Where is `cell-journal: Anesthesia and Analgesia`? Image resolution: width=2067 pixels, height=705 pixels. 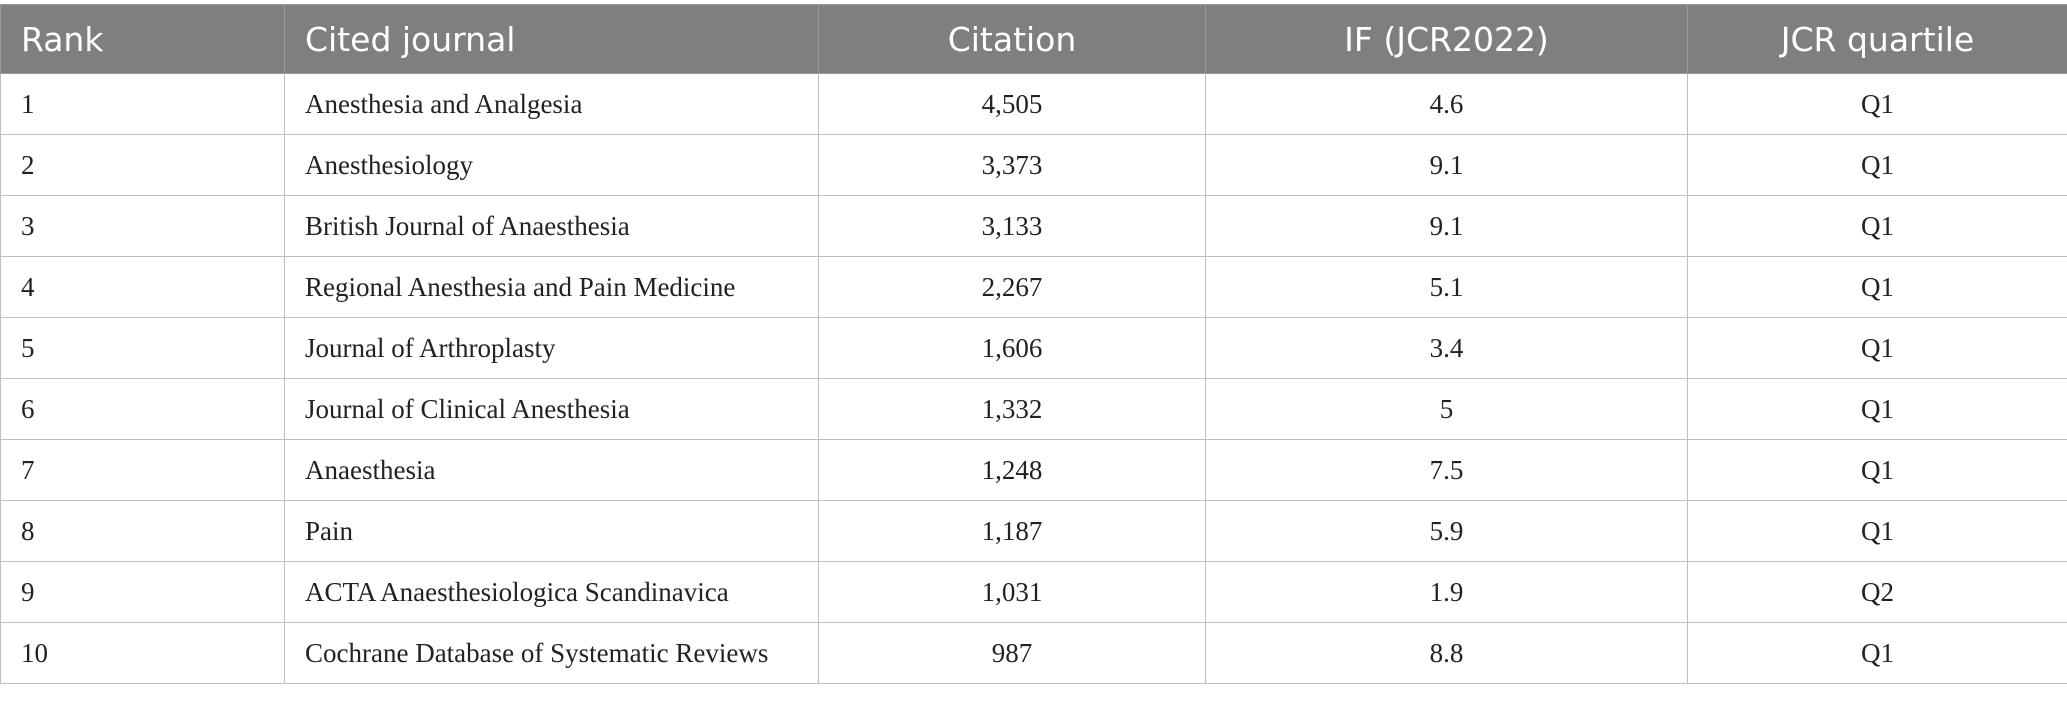 cell-journal: Anesthesia and Analgesia is located at coordinates (551, 104).